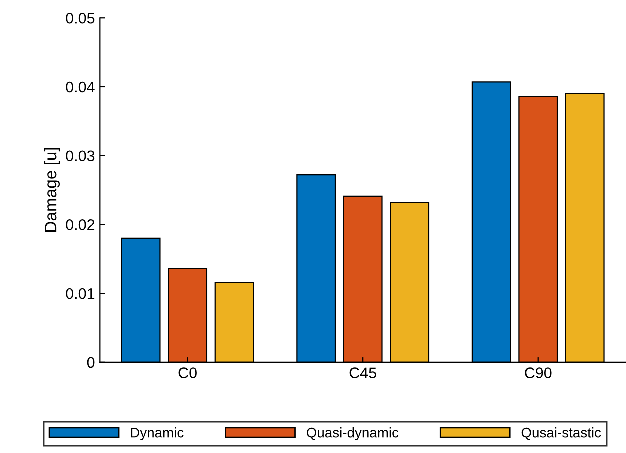 Image resolution: width=626 pixels, height=453 pixels. What do you see at coordinates (562, 434) in the screenshot?
I see `legend-label: Qusai-stastic` at bounding box center [562, 434].